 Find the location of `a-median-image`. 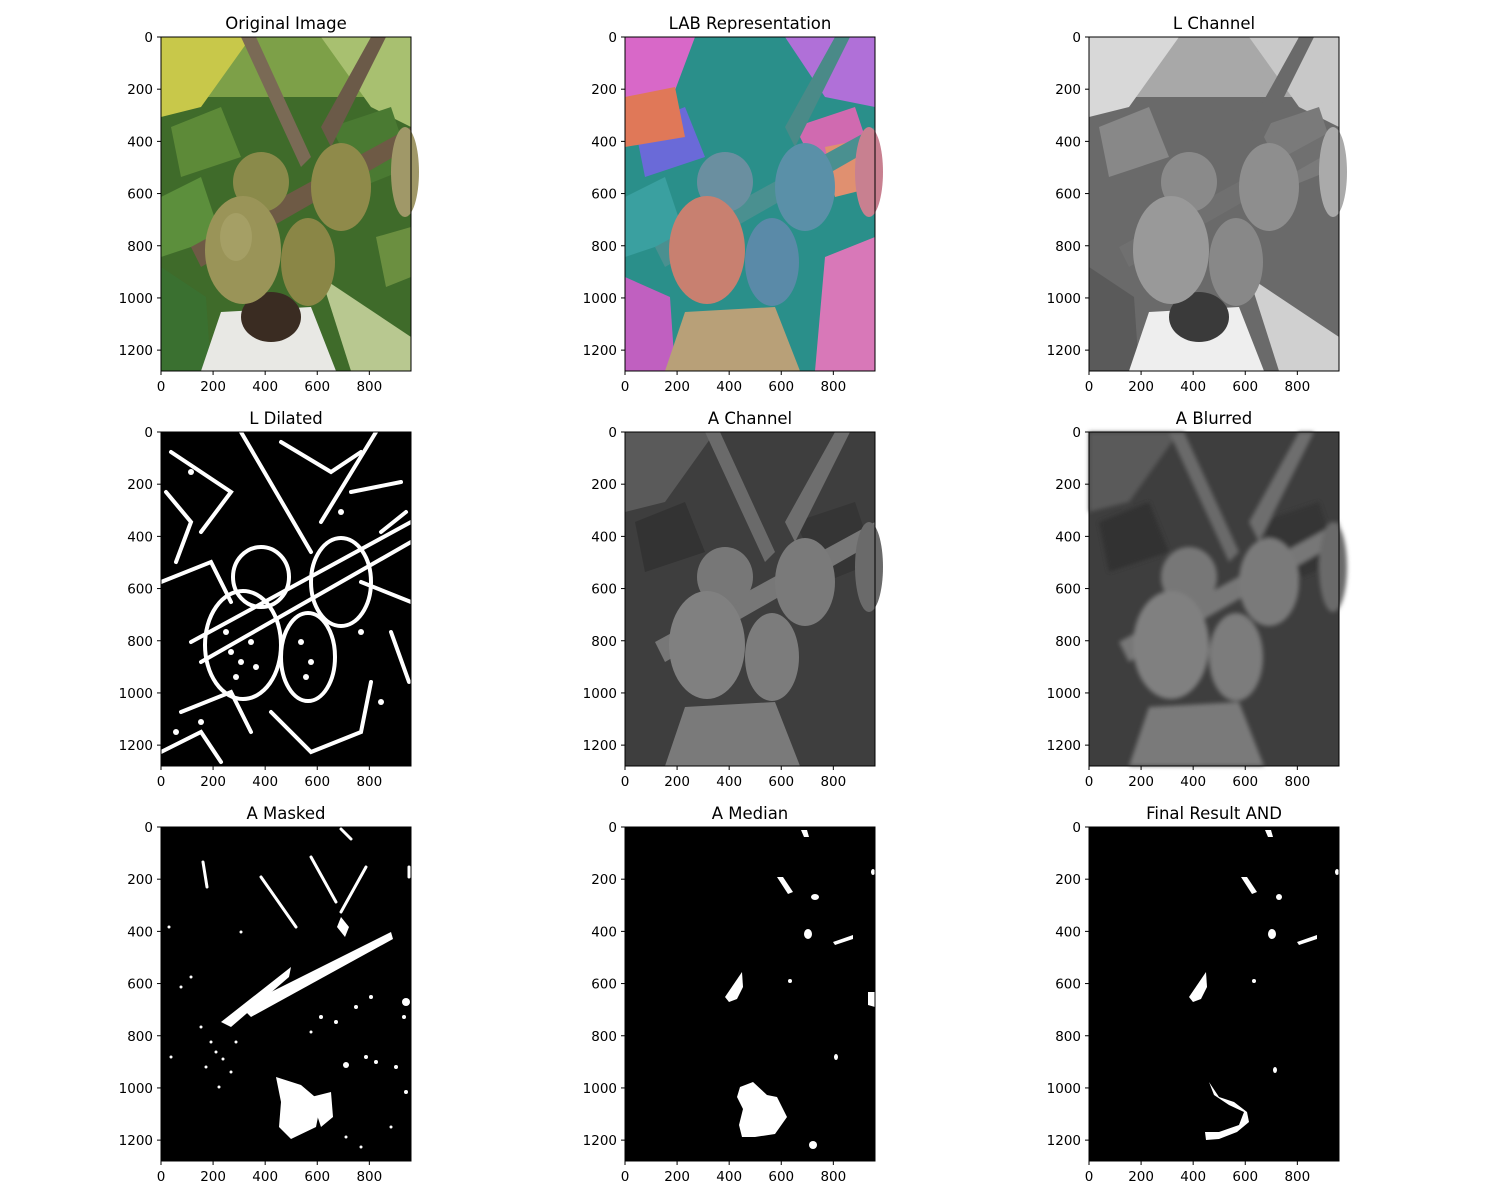

a-median-image is located at coordinates (750, 994).